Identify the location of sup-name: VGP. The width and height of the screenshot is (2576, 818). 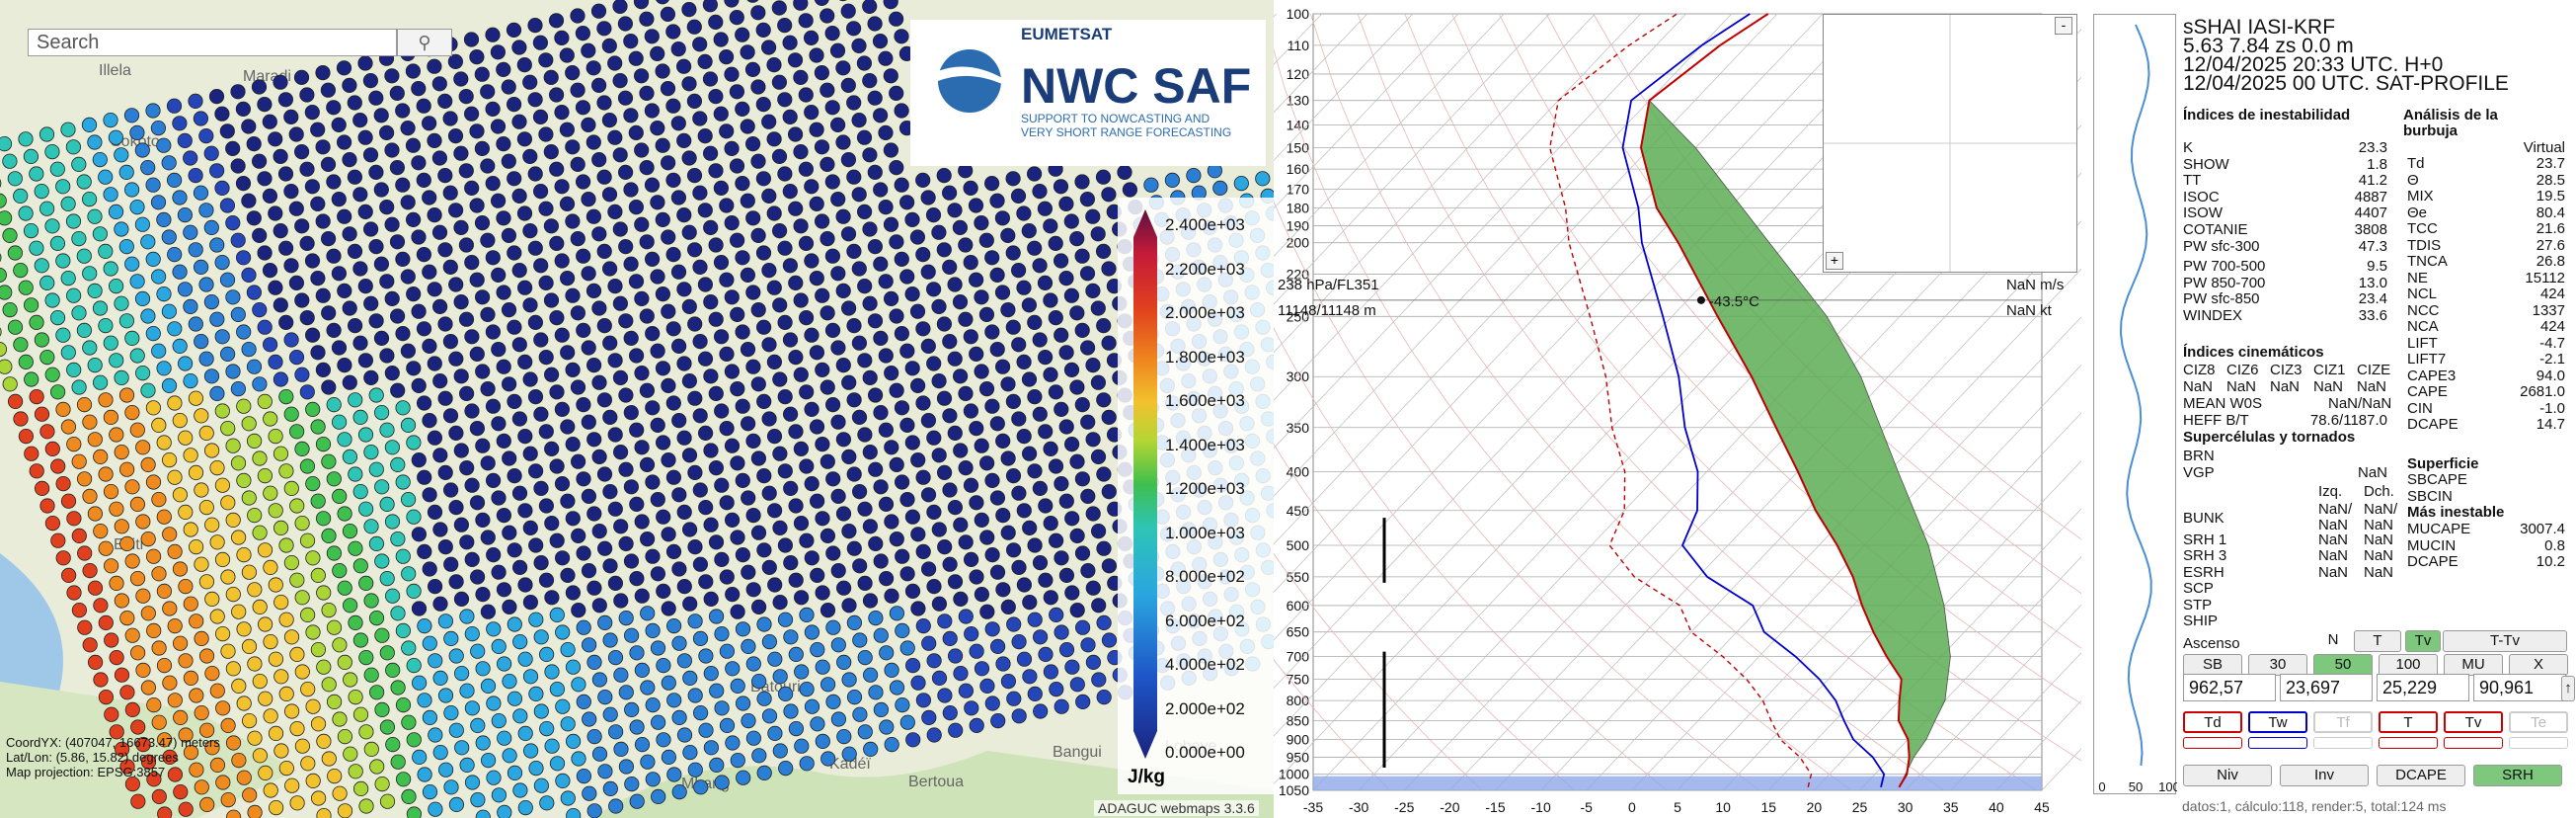
(2199, 472).